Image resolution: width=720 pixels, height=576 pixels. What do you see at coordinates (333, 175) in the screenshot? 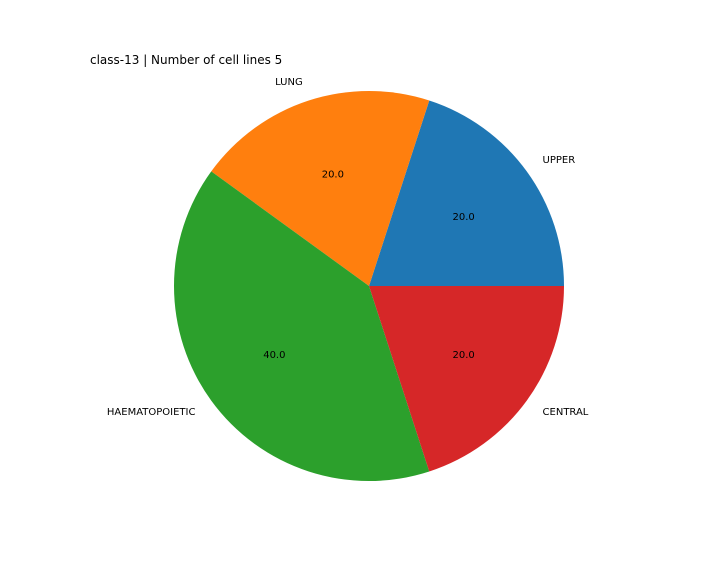
I see `slice-value-label-lung: 20.0` at bounding box center [333, 175].